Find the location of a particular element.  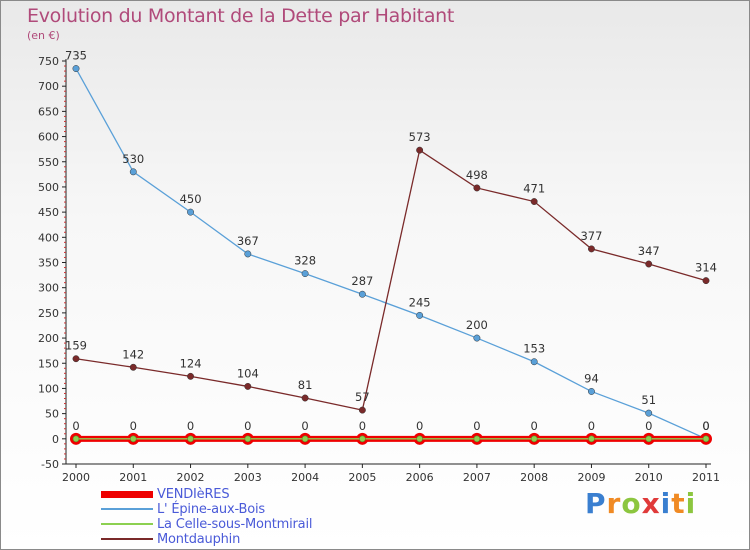

x-tick-label: 2000 is located at coordinates (76, 477).